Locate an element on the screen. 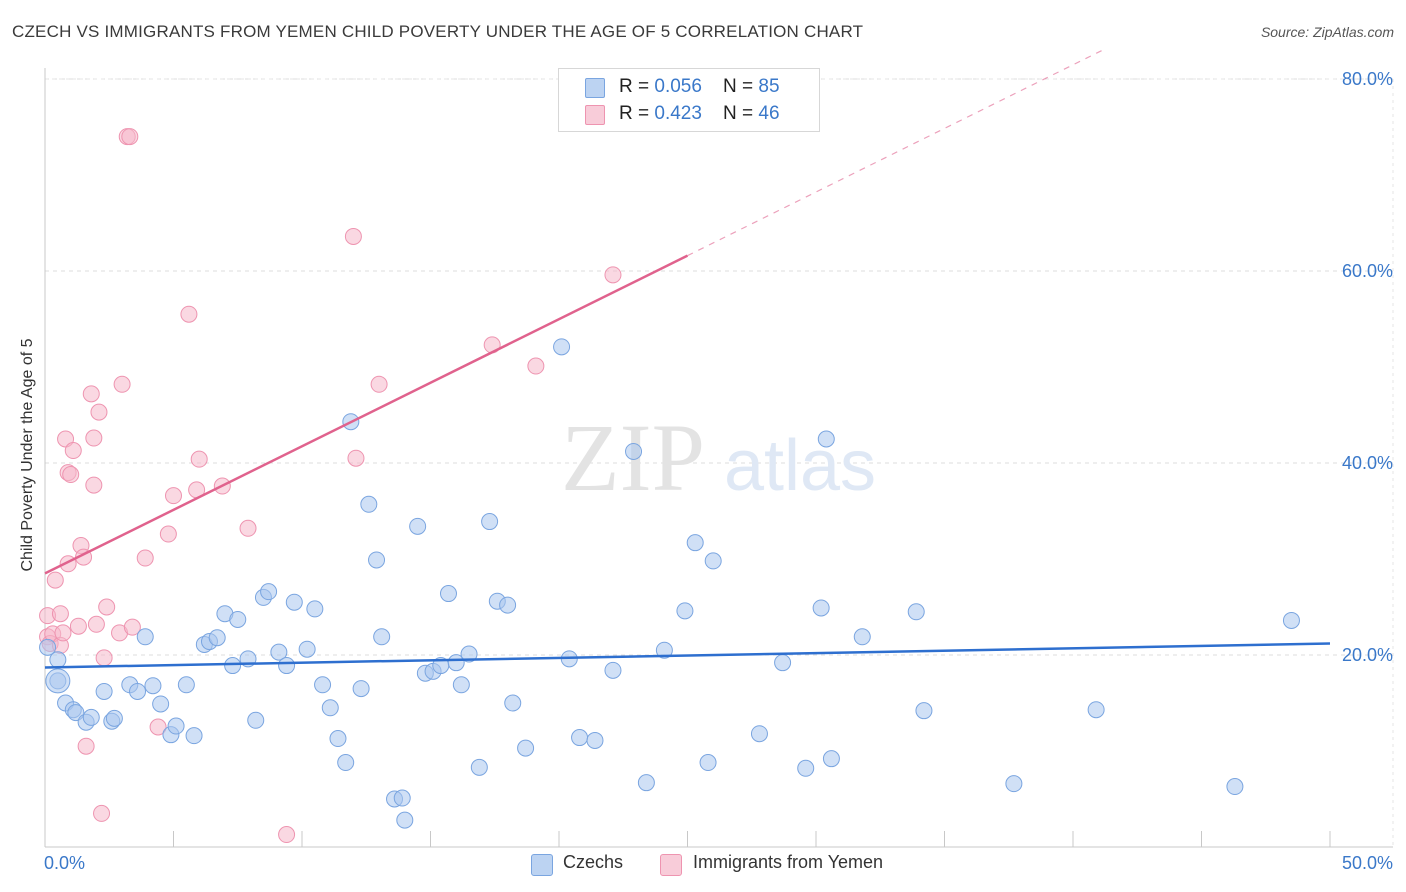  legend-yemen-r-value: 0.423 is located at coordinates (678, 113).